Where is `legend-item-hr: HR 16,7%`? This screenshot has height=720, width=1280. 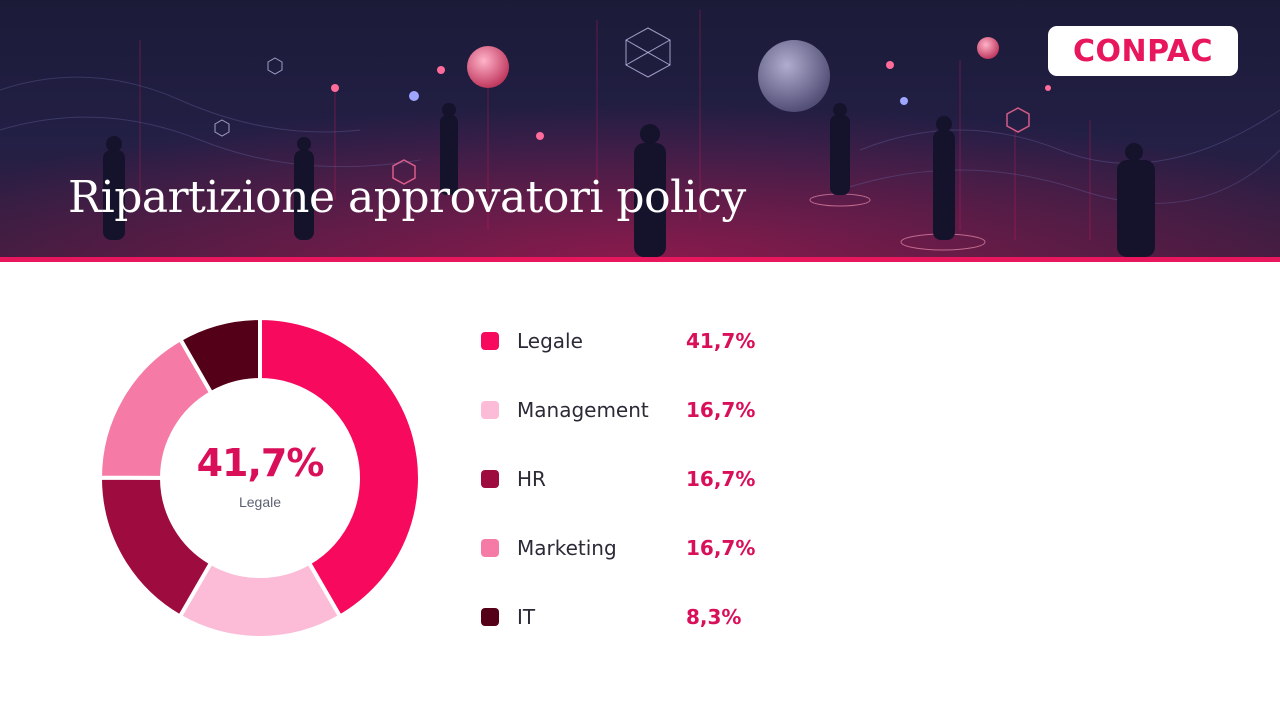 legend-item-hr: HR 16,7% is located at coordinates (641, 489).